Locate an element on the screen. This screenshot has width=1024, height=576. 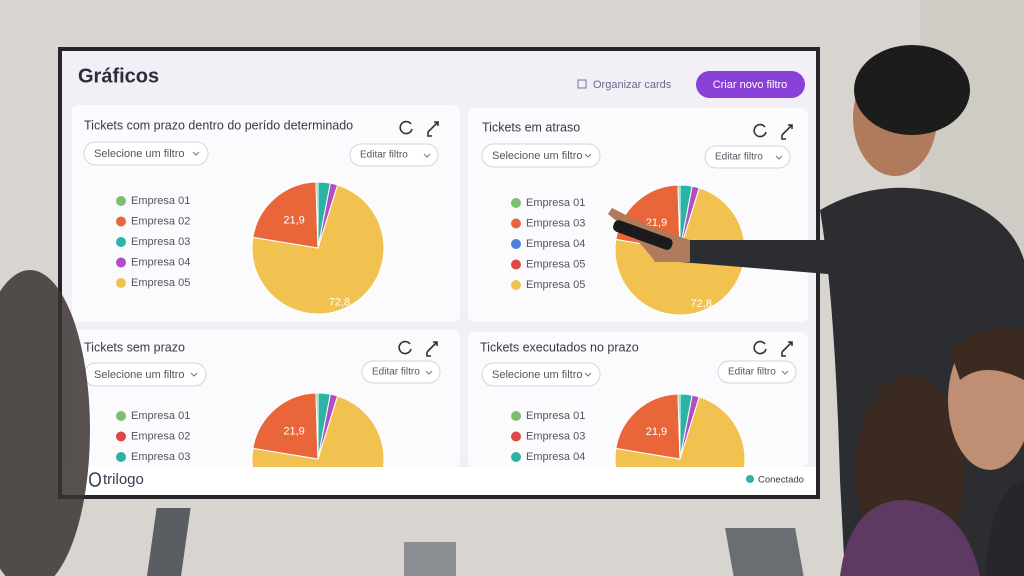
legend-label: Empresa 02 is located at coordinates (160, 436).